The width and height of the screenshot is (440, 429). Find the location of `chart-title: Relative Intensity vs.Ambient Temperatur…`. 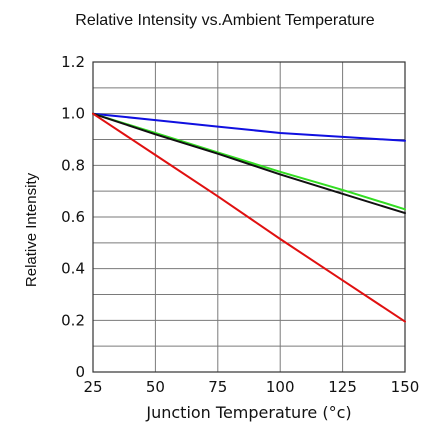

chart-title: Relative Intensity vs.Ambient Temperatur… is located at coordinates (225, 20).